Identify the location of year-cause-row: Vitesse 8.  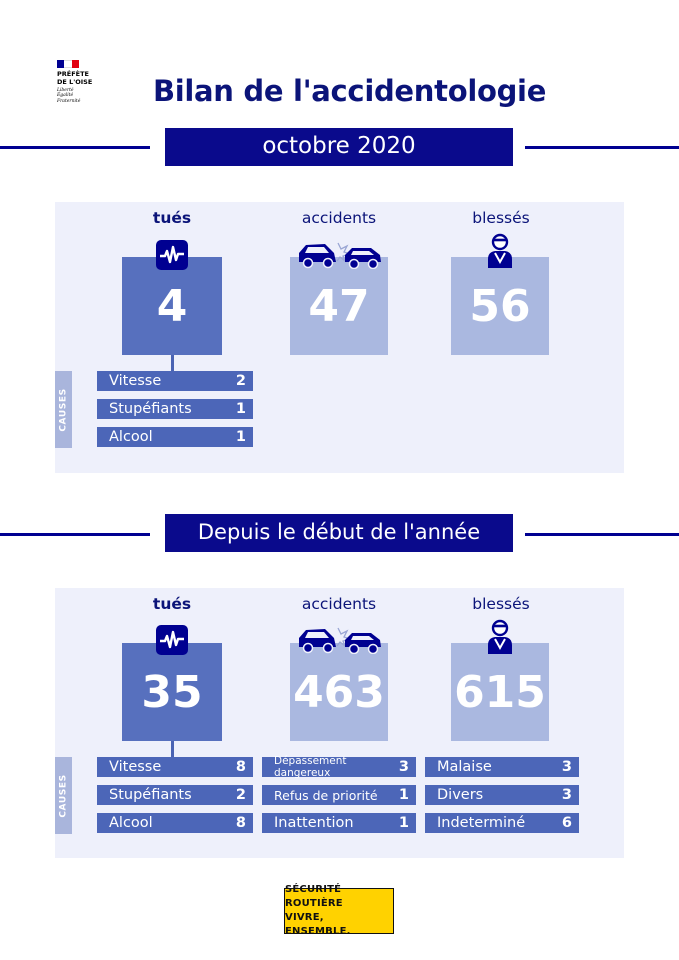
(175, 767).